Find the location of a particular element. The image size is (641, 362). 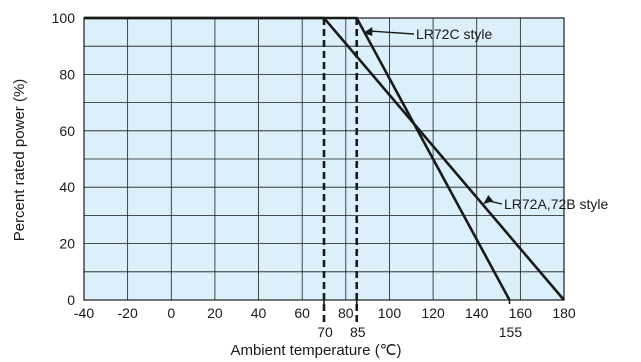

special-tick-label: 85 is located at coordinates (358, 332).